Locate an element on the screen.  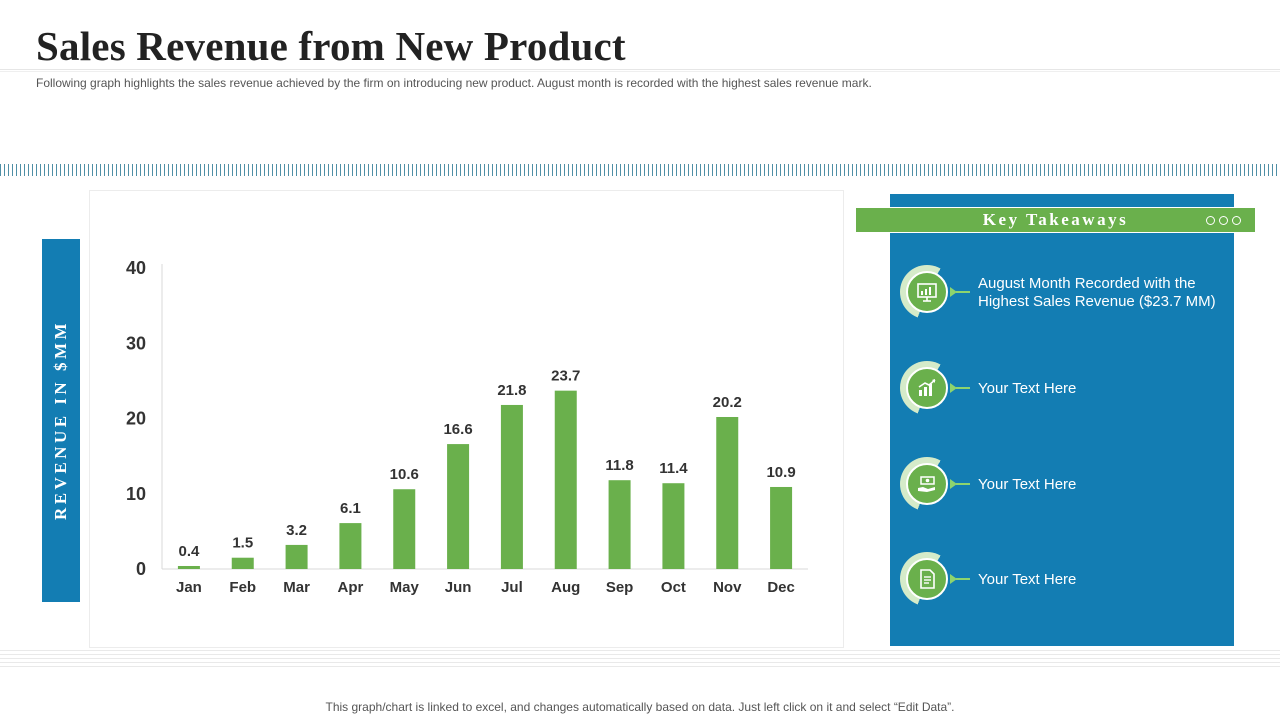
growth-chart-icon is located at coordinates (927, 388).